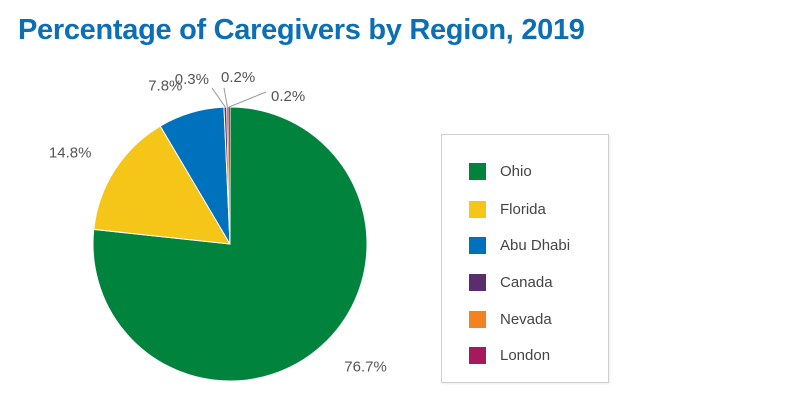 The image size is (800, 412). I want to click on pie-slice-florida, so click(162, 185).